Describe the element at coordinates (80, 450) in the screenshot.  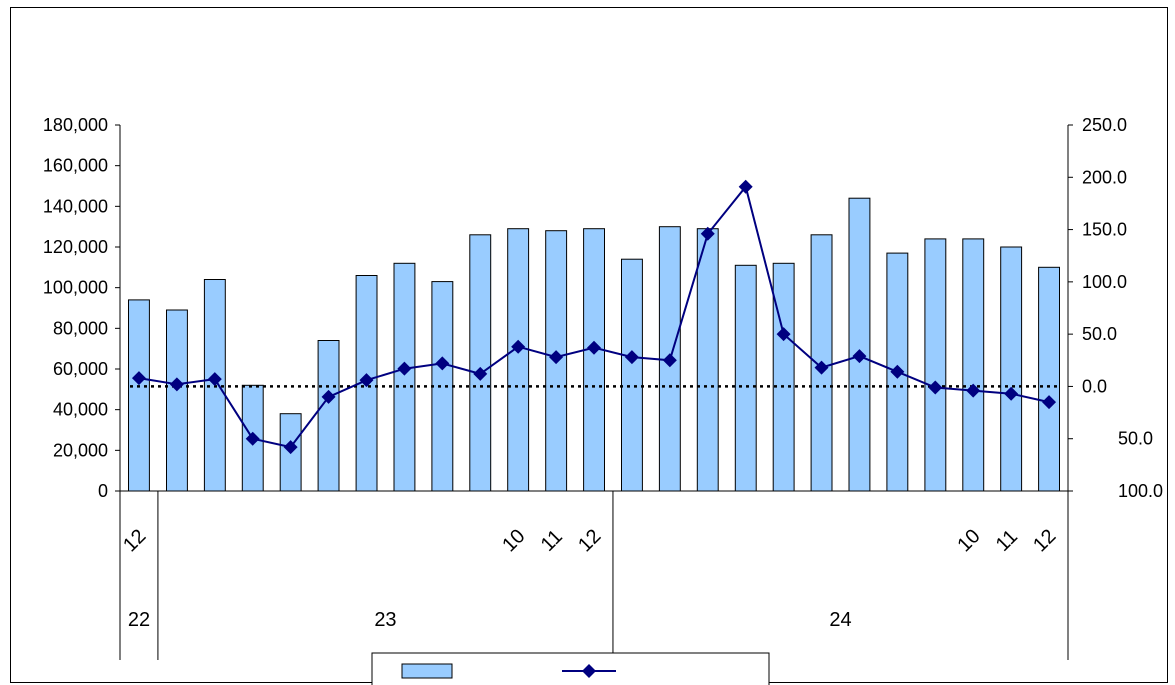
I see `left-tick-label: 20,000` at that location.